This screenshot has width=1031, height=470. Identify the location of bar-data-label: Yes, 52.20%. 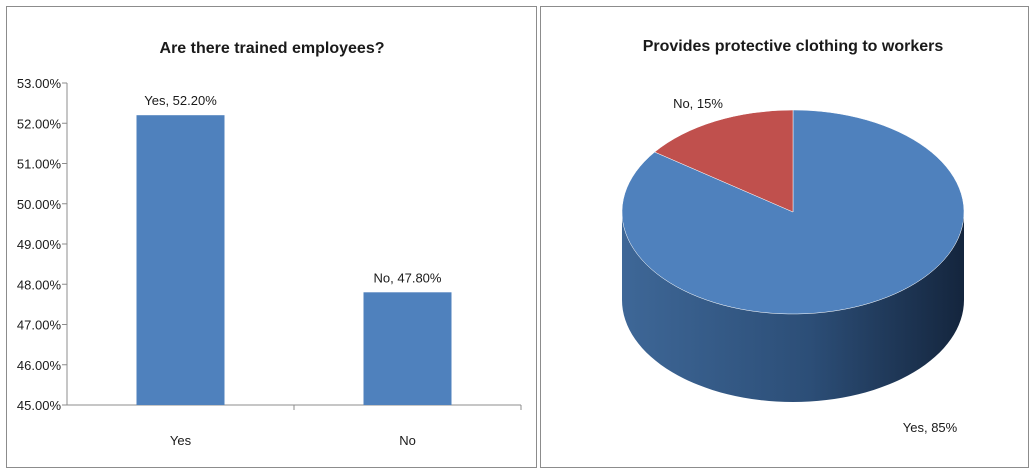
(180, 100).